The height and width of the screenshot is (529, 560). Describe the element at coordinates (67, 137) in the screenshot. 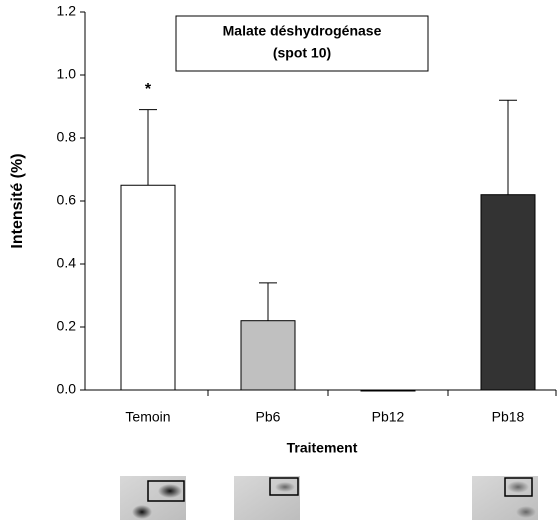

I see `y-tick-label: 0.8` at that location.